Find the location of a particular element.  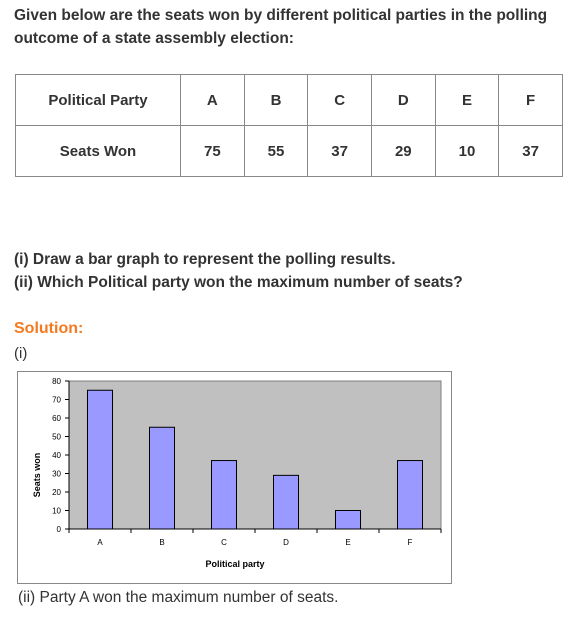

y-tick-label: 0 is located at coordinates (59, 529).